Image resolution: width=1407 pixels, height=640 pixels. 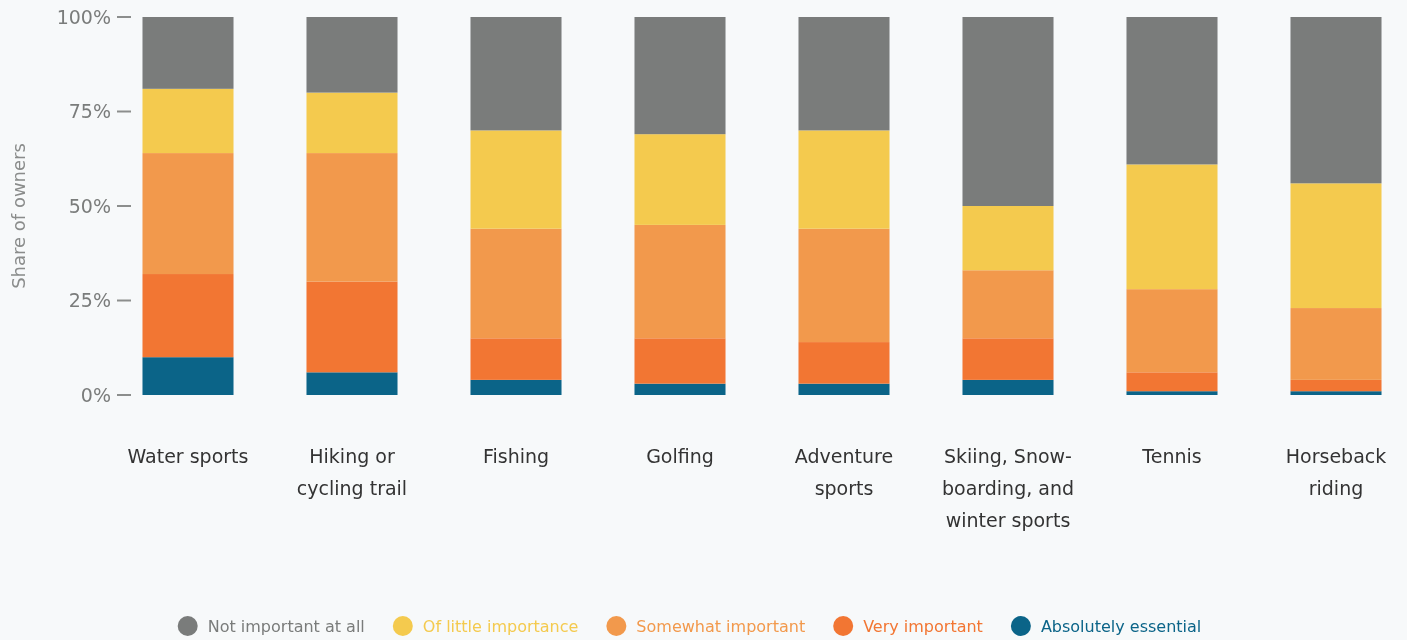 I want to click on y-tick-label: 0%, so click(x=95, y=394).